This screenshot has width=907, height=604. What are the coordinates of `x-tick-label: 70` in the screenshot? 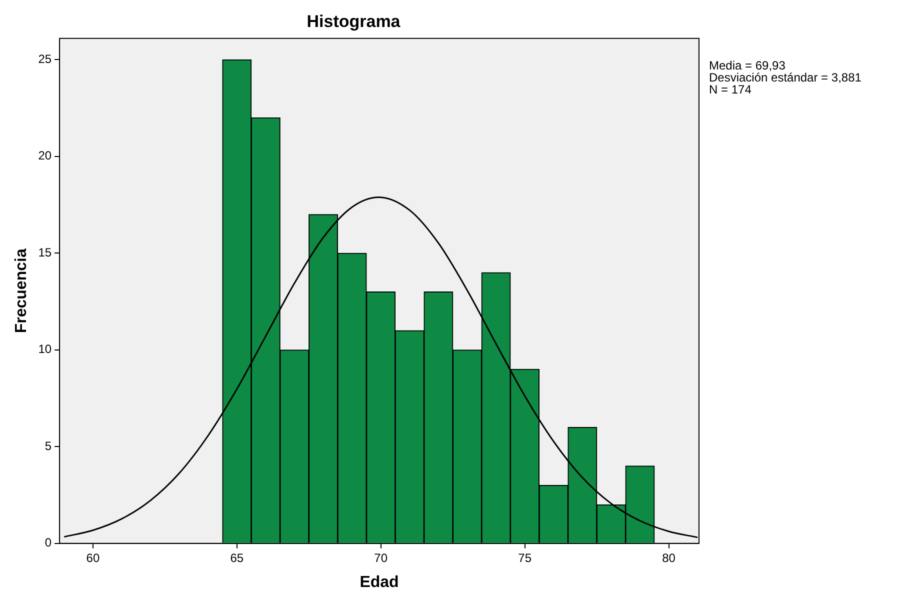 It's located at (381, 557).